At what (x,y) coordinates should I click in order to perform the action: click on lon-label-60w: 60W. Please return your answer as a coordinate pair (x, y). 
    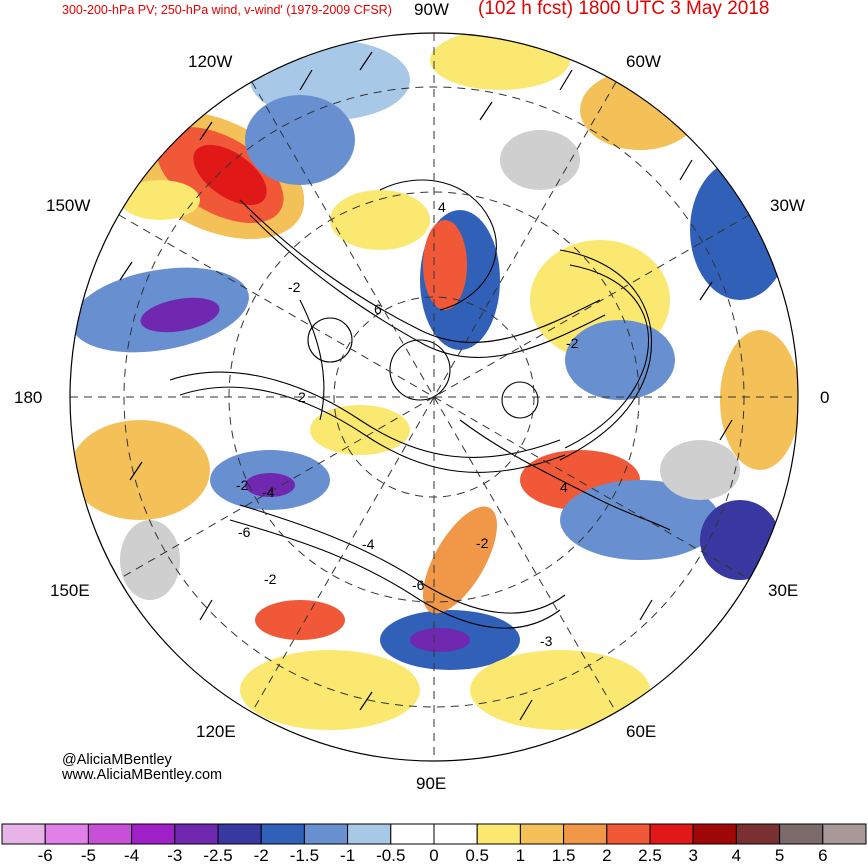
    Looking at the image, I should click on (643, 61).